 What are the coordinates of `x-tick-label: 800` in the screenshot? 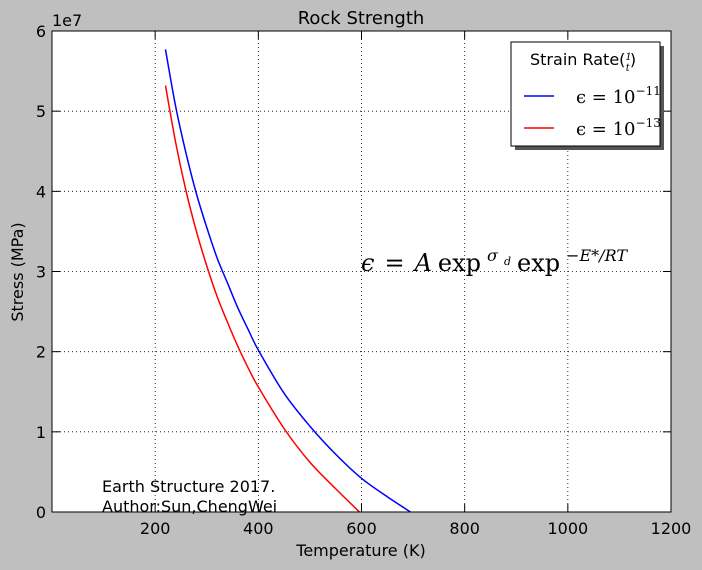 It's located at (464, 528).